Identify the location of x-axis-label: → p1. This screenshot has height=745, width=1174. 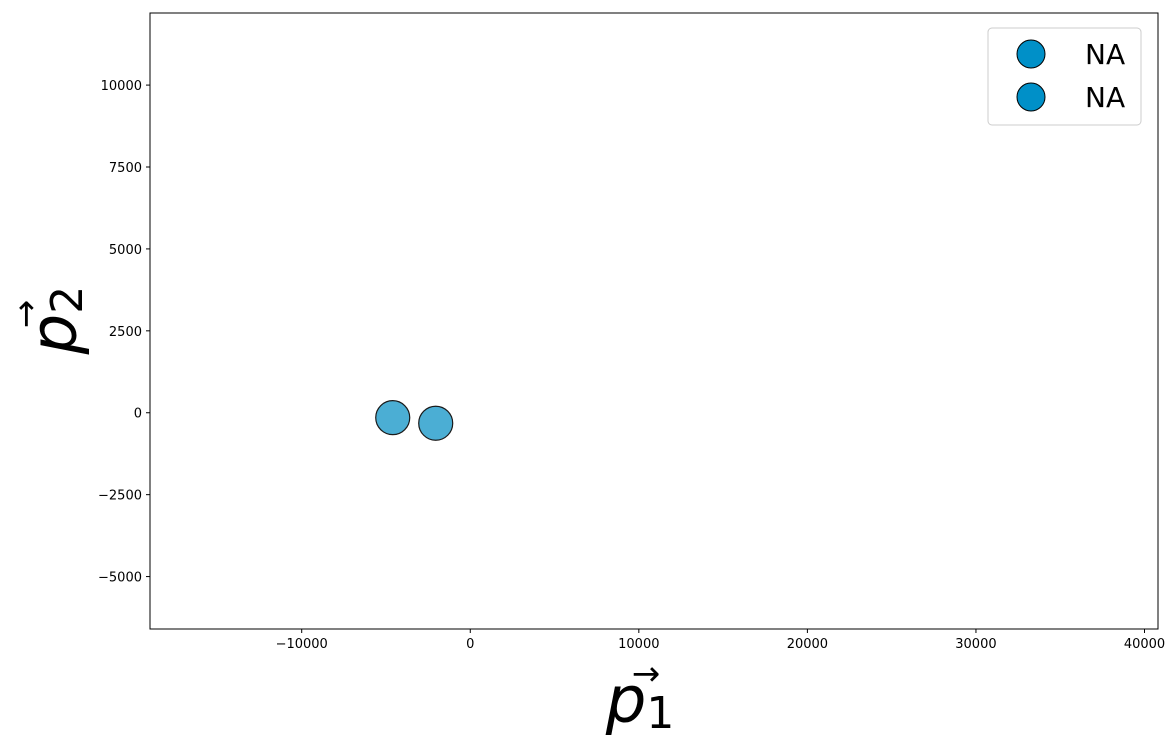
(640, 696).